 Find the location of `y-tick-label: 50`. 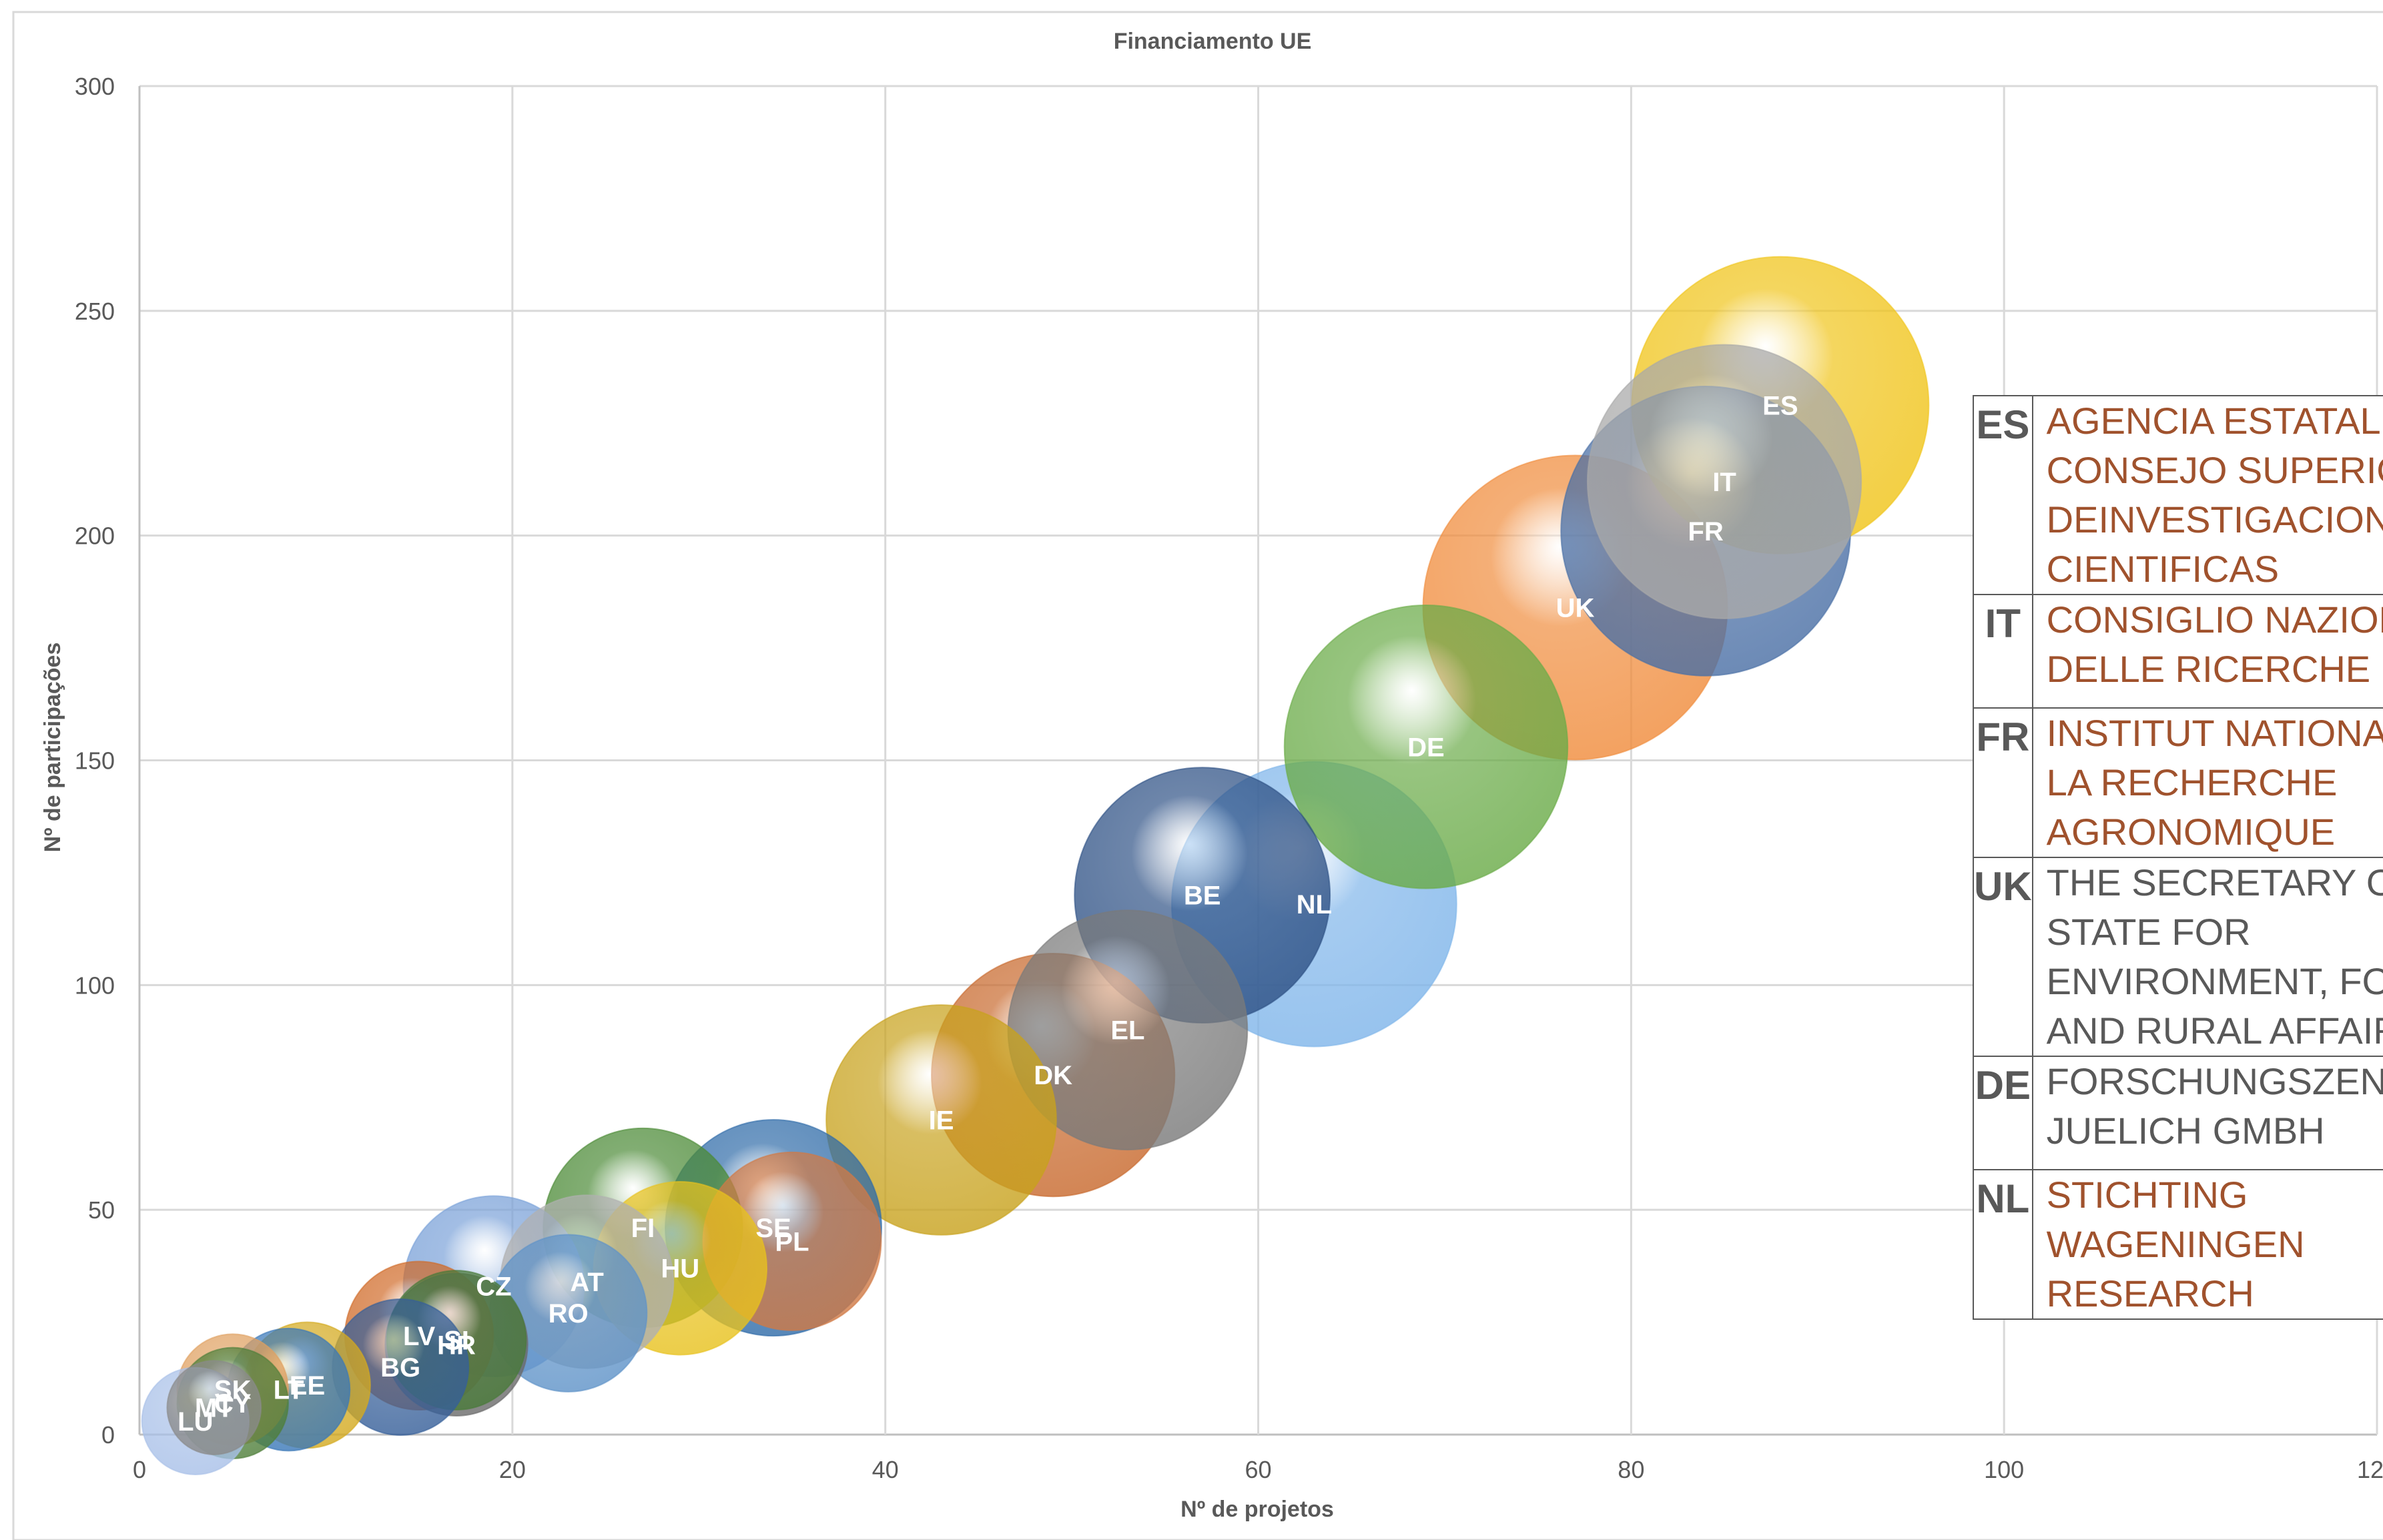

y-tick-label: 50 is located at coordinates (101, 1210).